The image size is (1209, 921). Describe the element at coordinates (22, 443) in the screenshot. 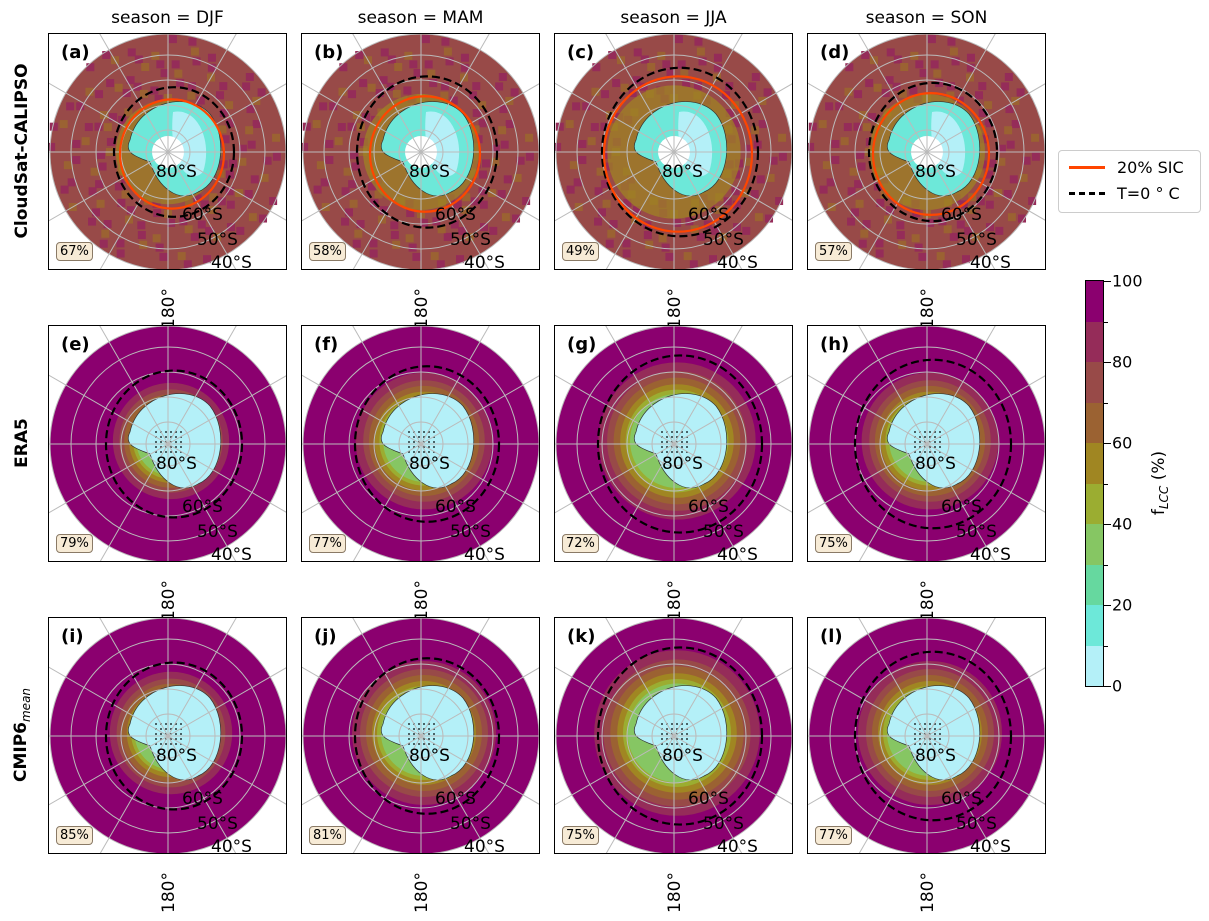

I see `row-label: ERA5` at that location.